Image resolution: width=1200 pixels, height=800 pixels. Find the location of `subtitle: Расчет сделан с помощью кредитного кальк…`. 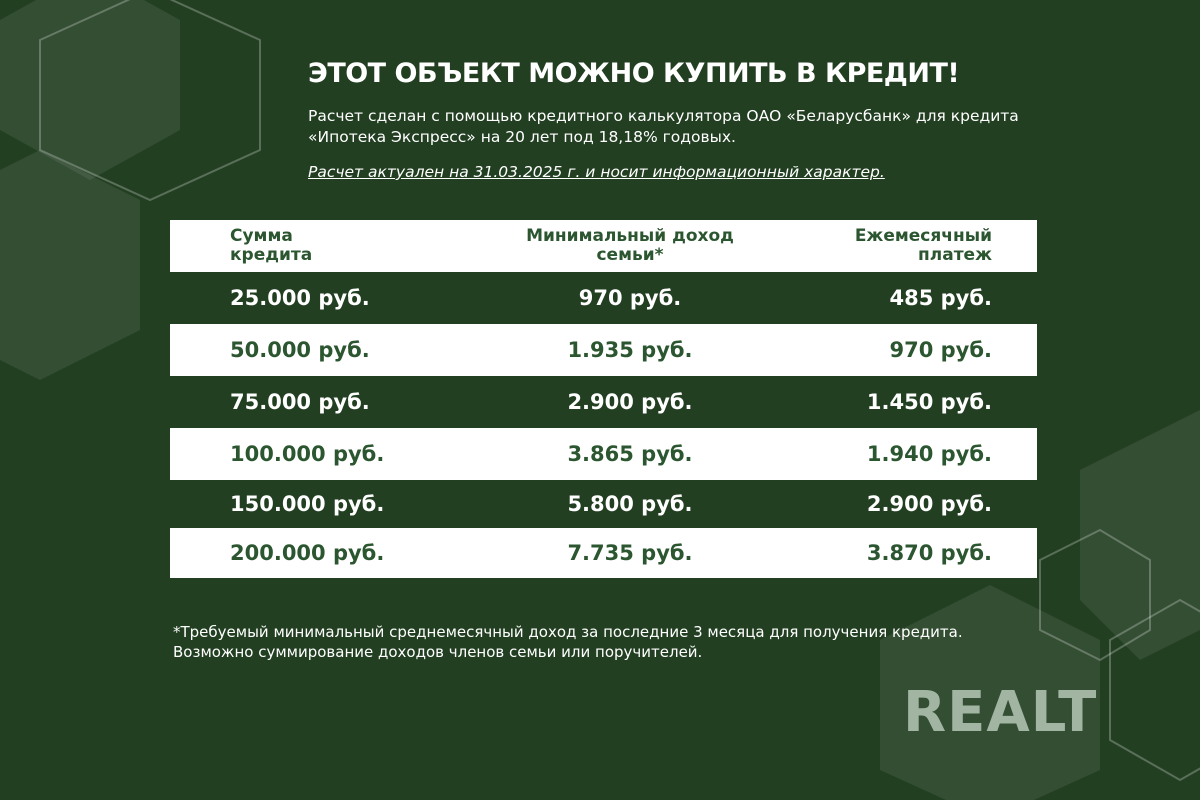

subtitle: Расчет сделан с помощью кредитного кальк… is located at coordinates (663, 126).